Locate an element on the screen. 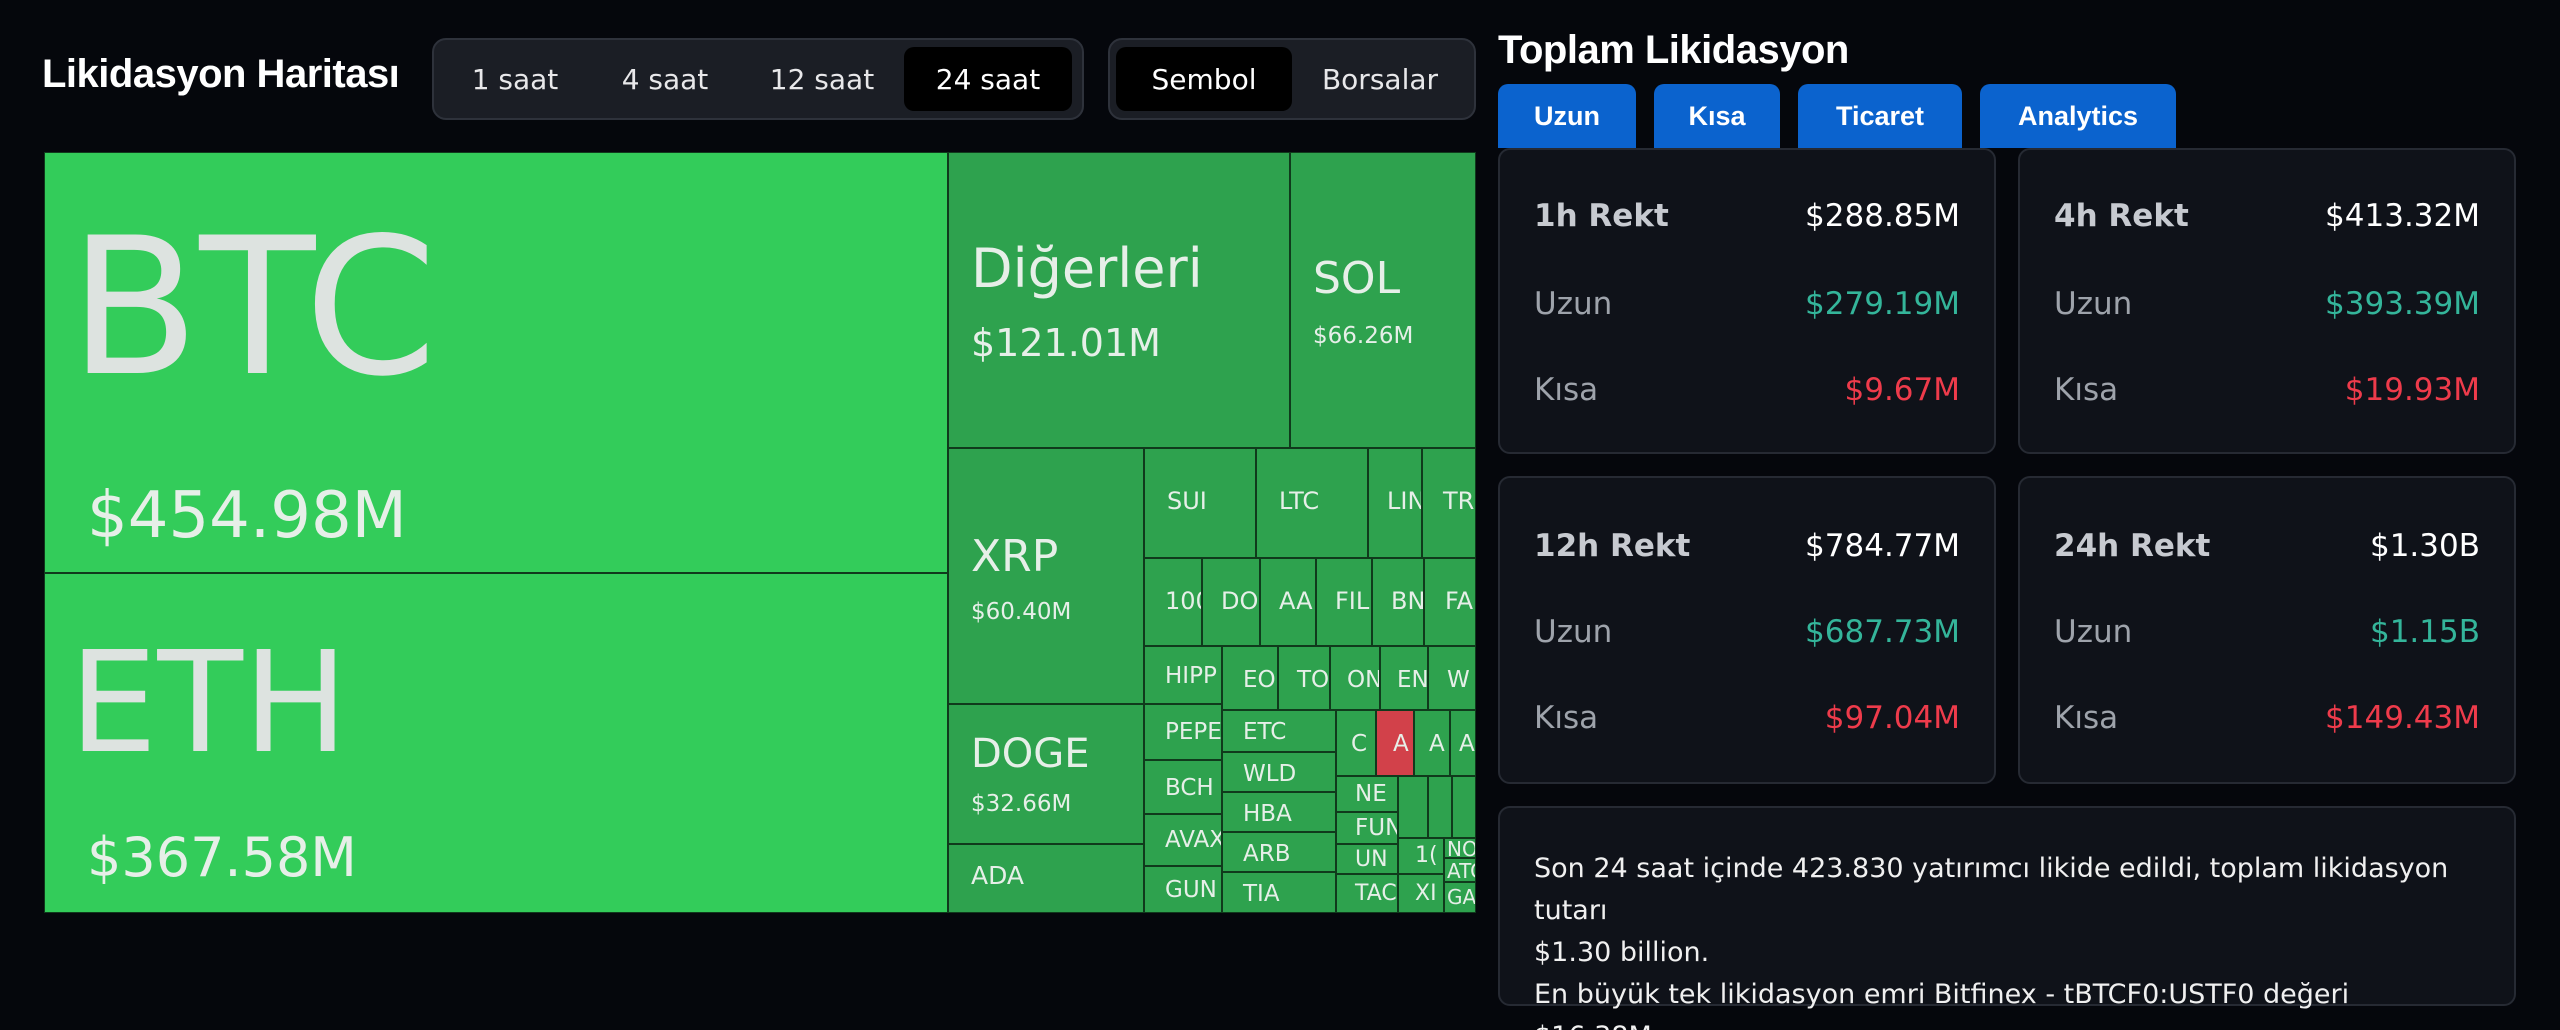 Image resolution: width=2560 pixels, height=1030 pixels. tile-name: C is located at coordinates (1359, 744).